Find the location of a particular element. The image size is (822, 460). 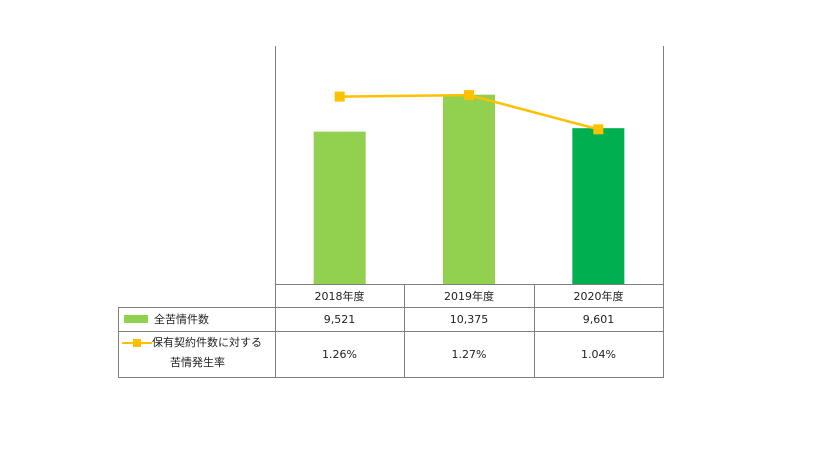

category-header: 2020年度 is located at coordinates (598, 296).